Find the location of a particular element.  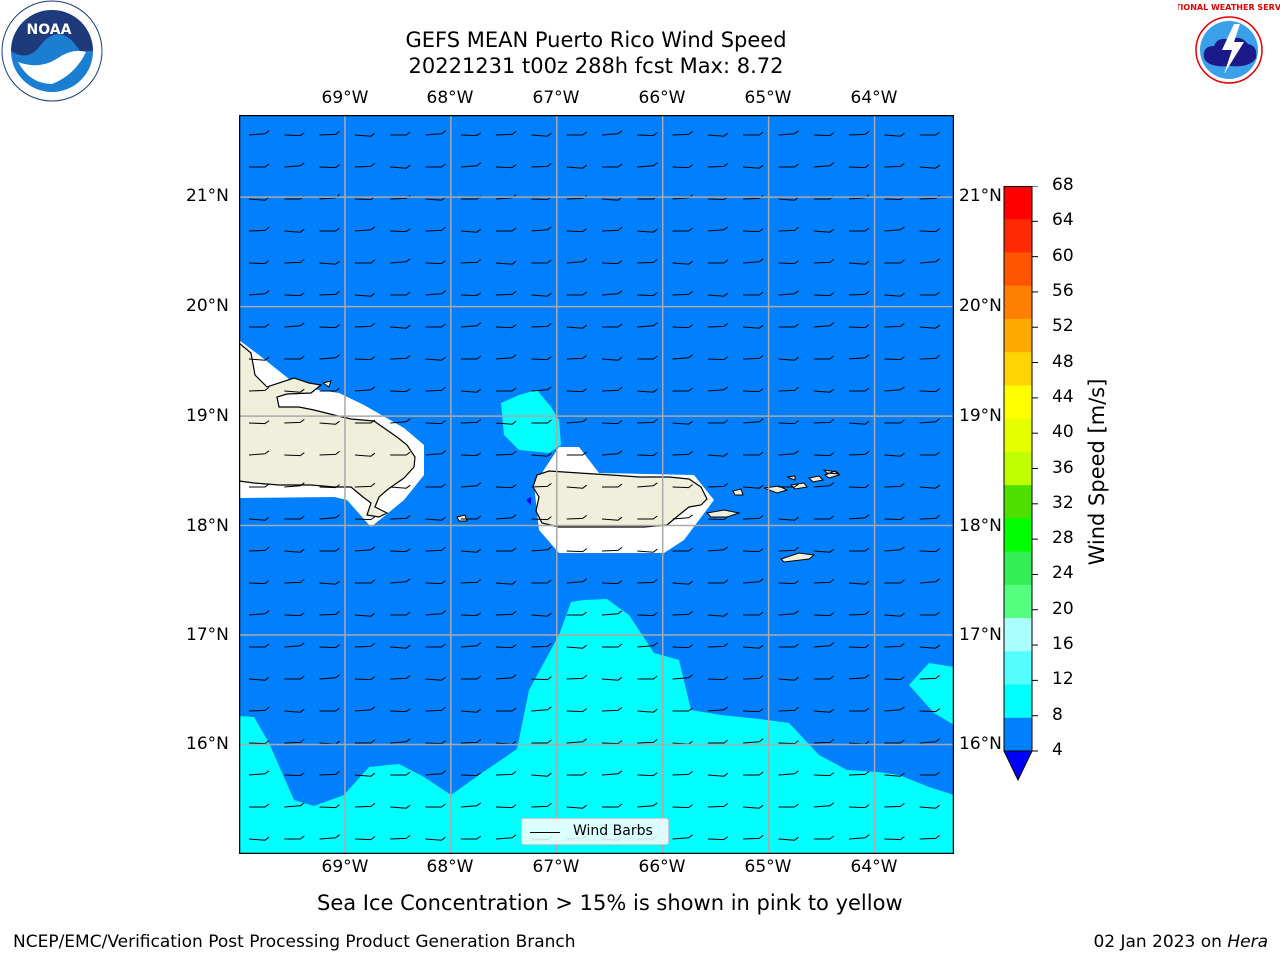

lat-label-right-21n: 21°N is located at coordinates (980, 196).